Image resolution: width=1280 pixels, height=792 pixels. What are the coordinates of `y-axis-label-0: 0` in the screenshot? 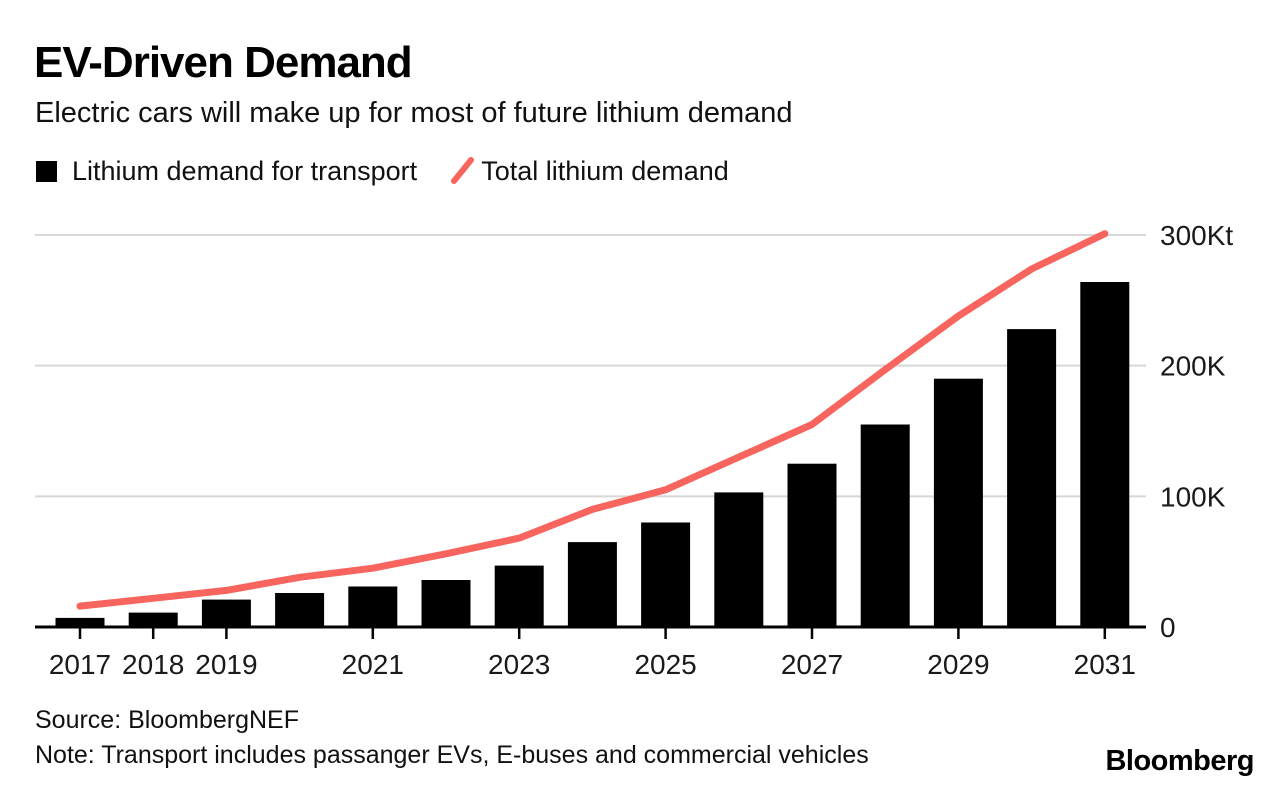 It's located at (1168, 627).